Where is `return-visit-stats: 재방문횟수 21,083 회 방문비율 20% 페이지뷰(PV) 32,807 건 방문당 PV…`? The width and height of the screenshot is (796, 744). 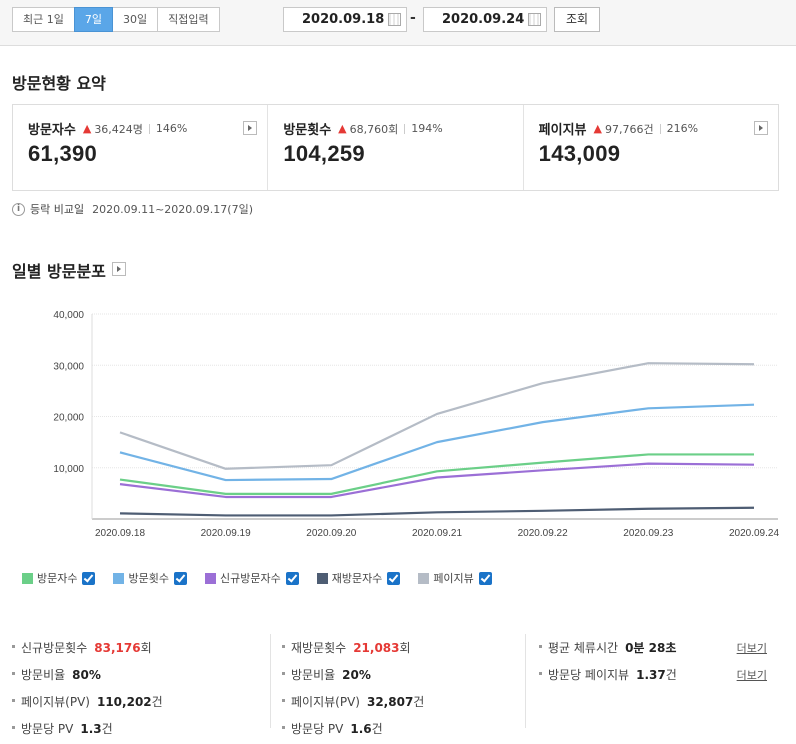 return-visit-stats: 재방문횟수 21,083 회 방문비율 20% 페이지뷰(PV) 32,807 건 방문당 PV… is located at coordinates (397, 688).